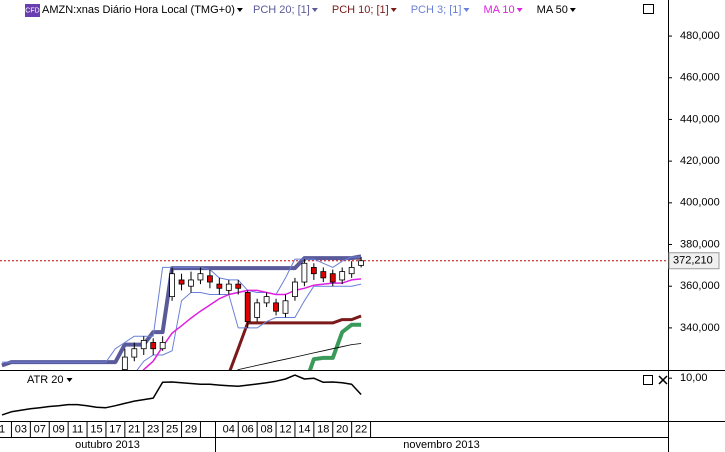 This screenshot has width=725, height=452. Describe the element at coordinates (552, 10) in the screenshot. I see `legend-item: MA 50` at that location.